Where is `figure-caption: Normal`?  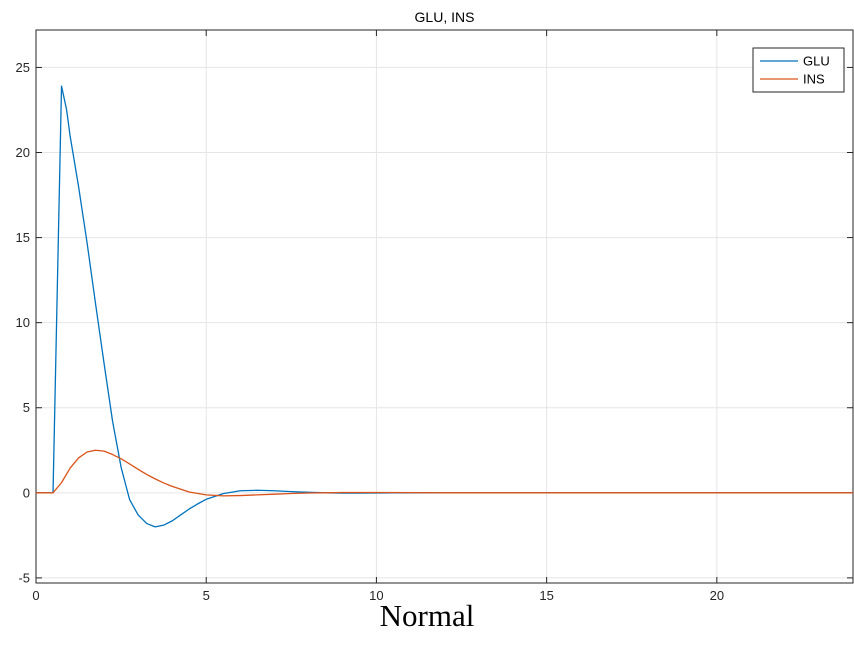 figure-caption: Normal is located at coordinates (427, 615).